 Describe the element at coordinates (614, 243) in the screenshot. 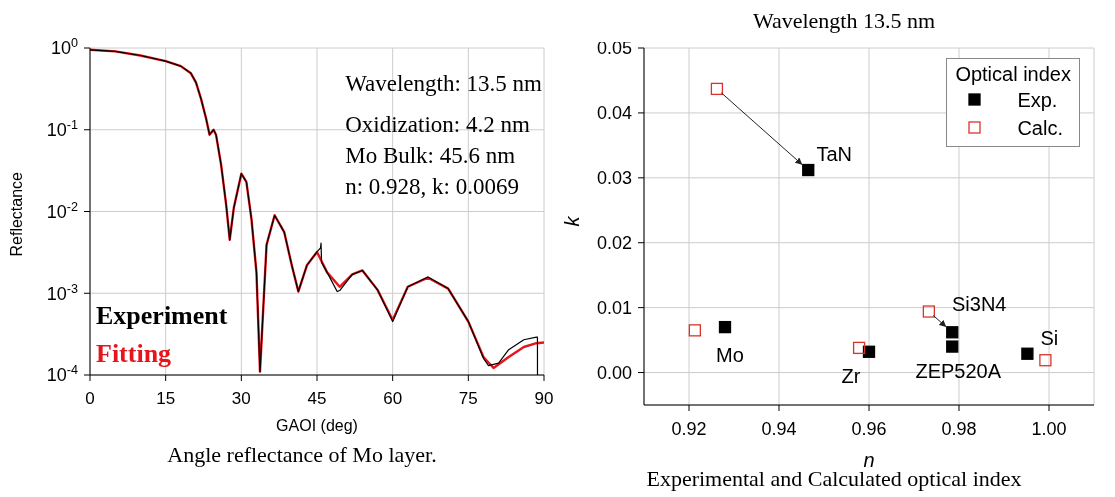

I see `y-tick-label: 0.02` at that location.